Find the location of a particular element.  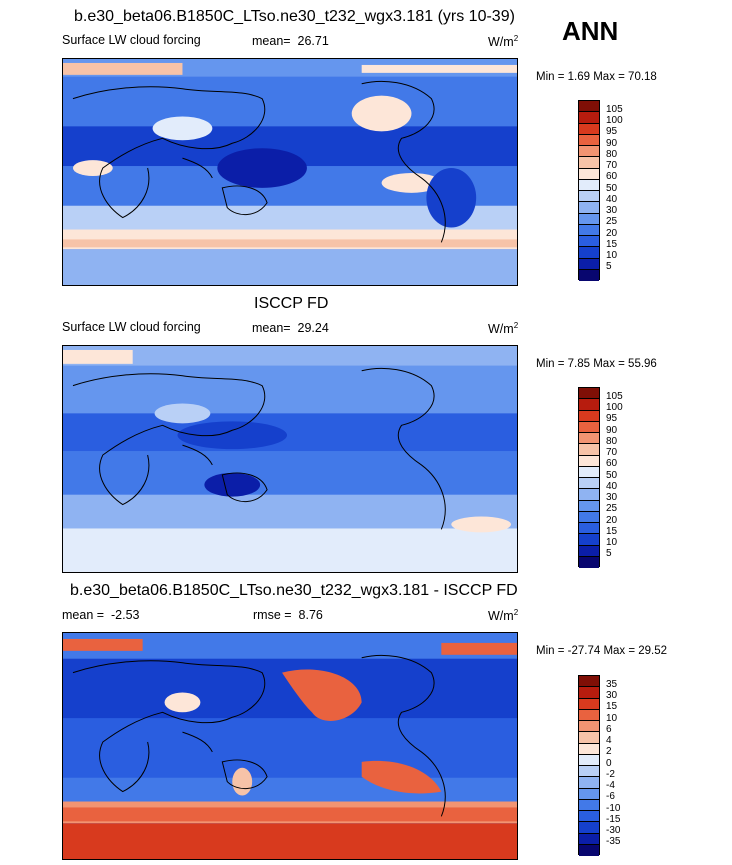

colorbar-tick-label: 95 is located at coordinates (612, 131).